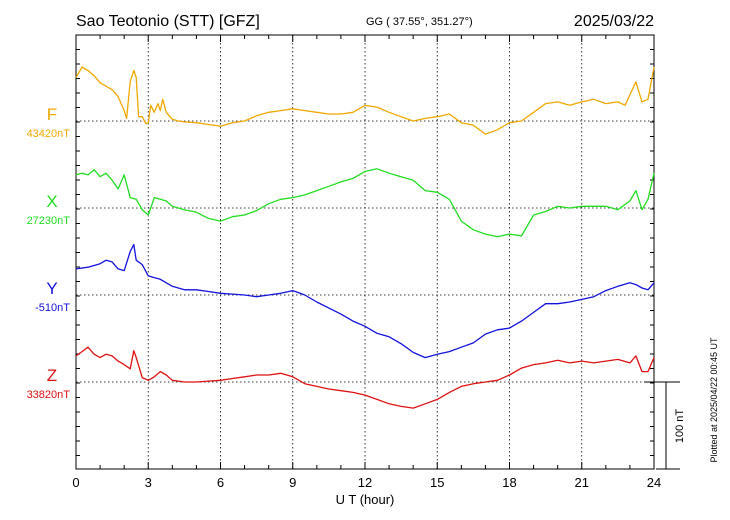 This screenshot has height=520, width=730. What do you see at coordinates (49, 253) in the screenshot?
I see `series-labels: F 43420nT X 27230nT Y -510nT Z 33820nT` at bounding box center [49, 253].